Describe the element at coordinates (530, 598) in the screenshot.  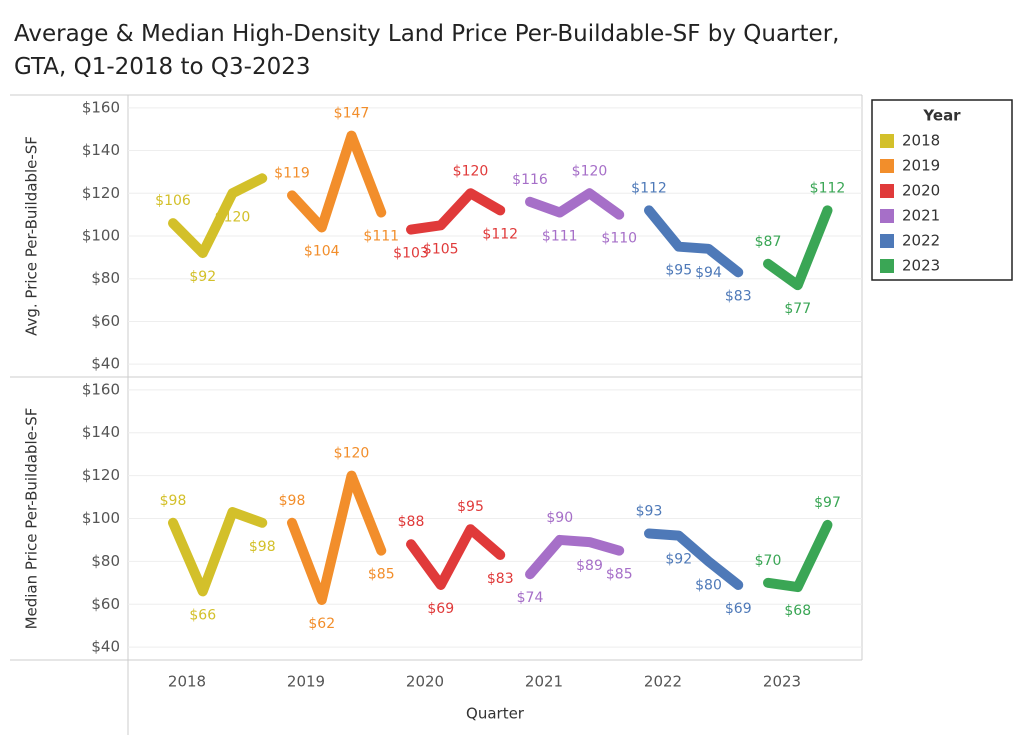
I see `data-label: $74` at that location.